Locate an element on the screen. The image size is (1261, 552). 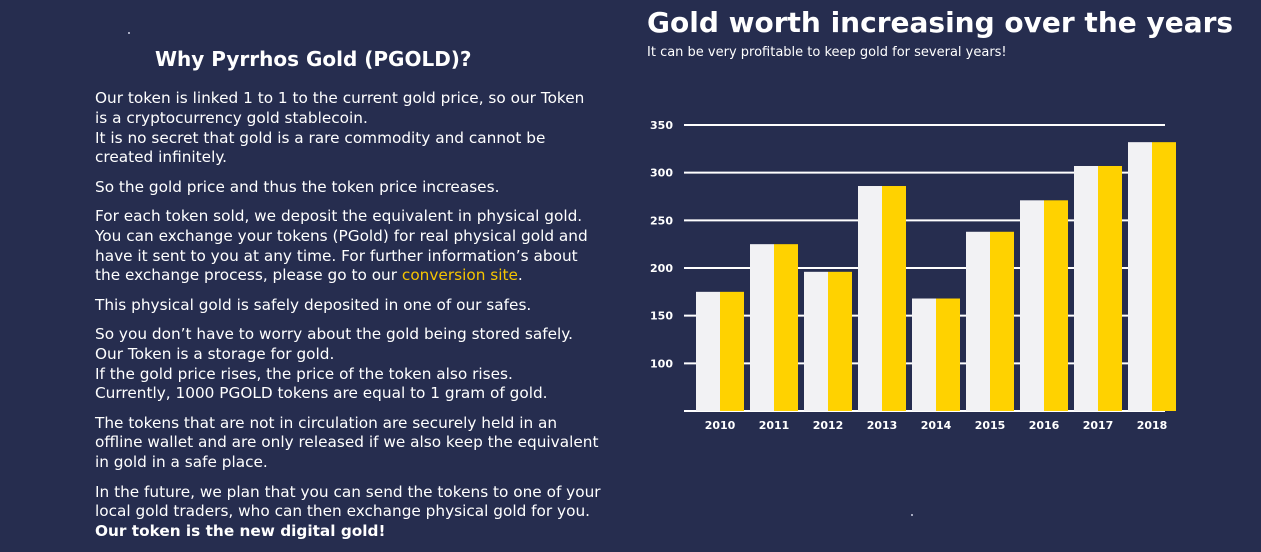
text-line: in gold in a safe place. is located at coordinates (181, 462).